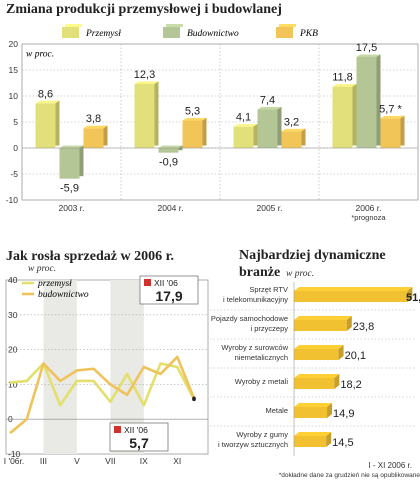 The image size is (420, 480). I want to click on chart3-ylabel: w proc., so click(300, 274).